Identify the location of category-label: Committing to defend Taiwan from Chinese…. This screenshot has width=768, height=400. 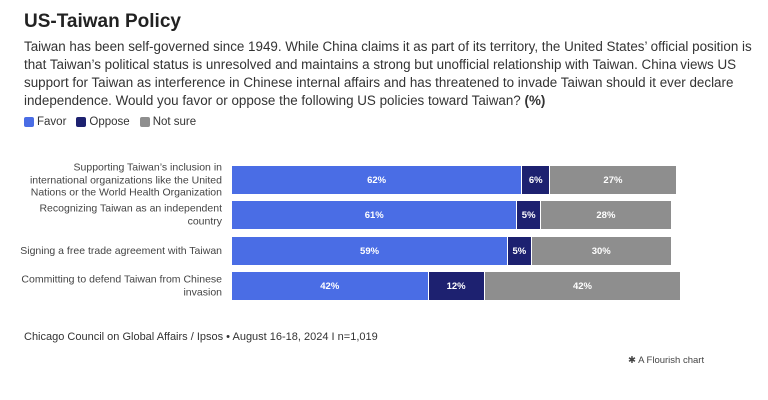
(121, 286).